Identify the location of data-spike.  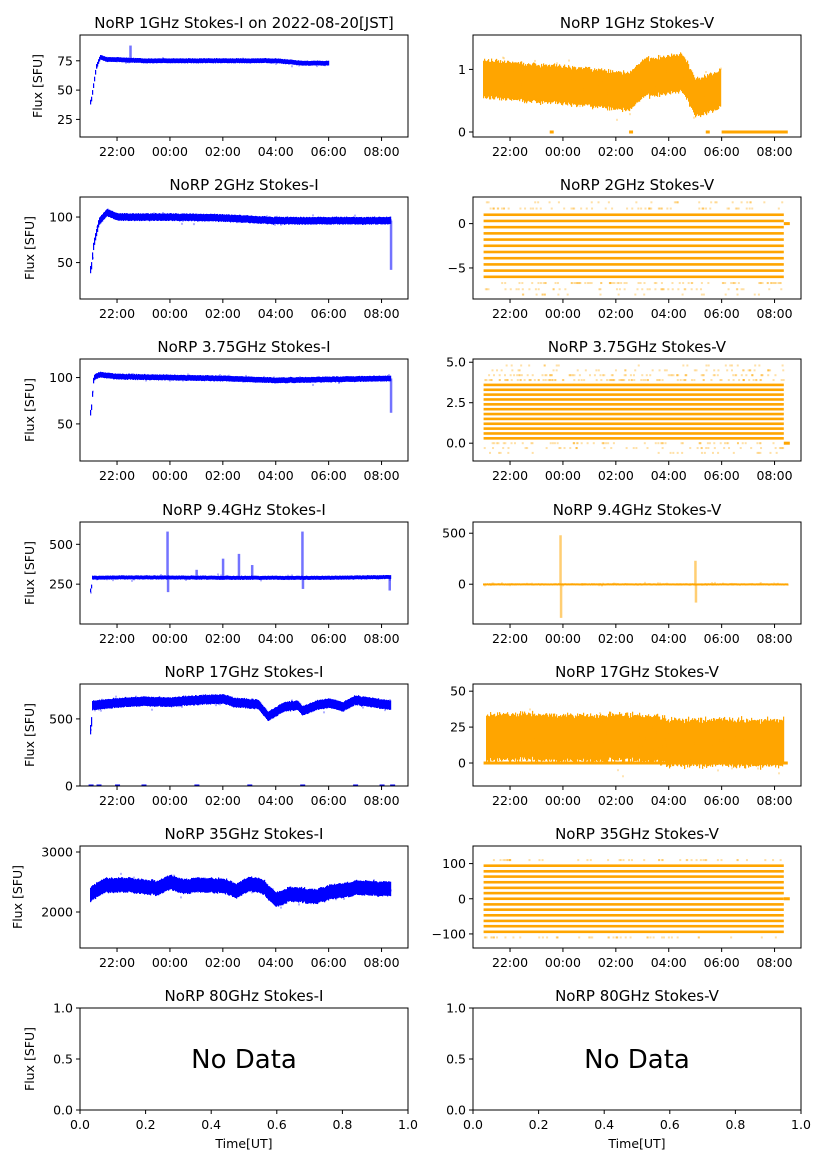
(223, 568).